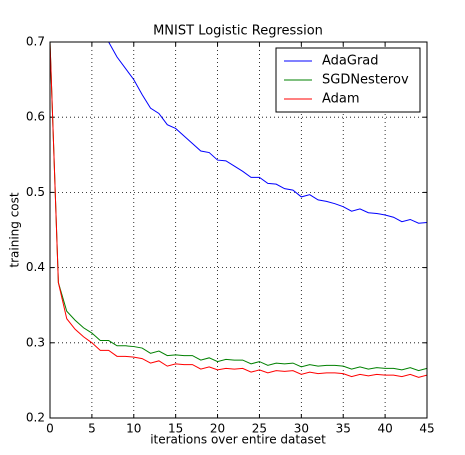 The image size is (465, 455). I want to click on y-tick-label: 0.7, so click(35, 42).